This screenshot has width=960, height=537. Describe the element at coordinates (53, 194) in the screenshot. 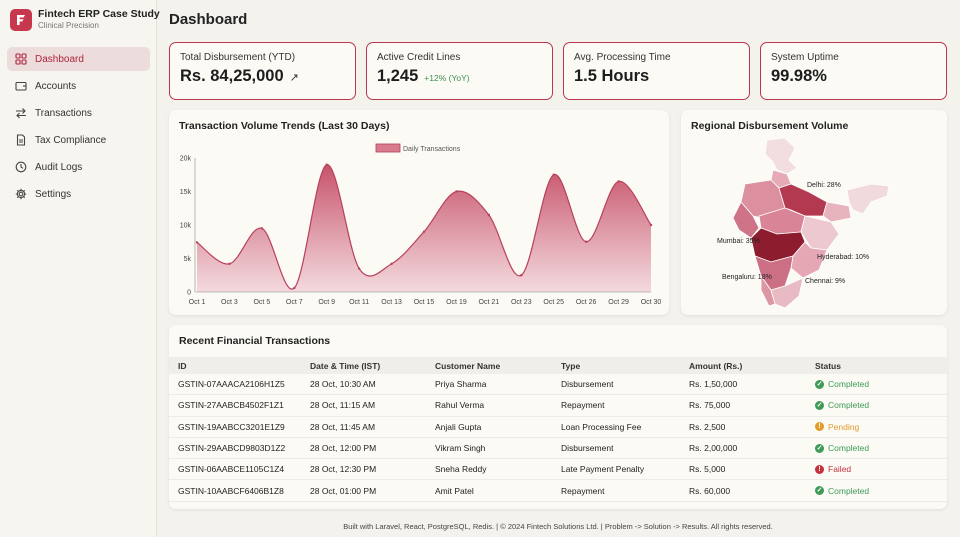

I see `sidebar-item-label: Settings` at that location.